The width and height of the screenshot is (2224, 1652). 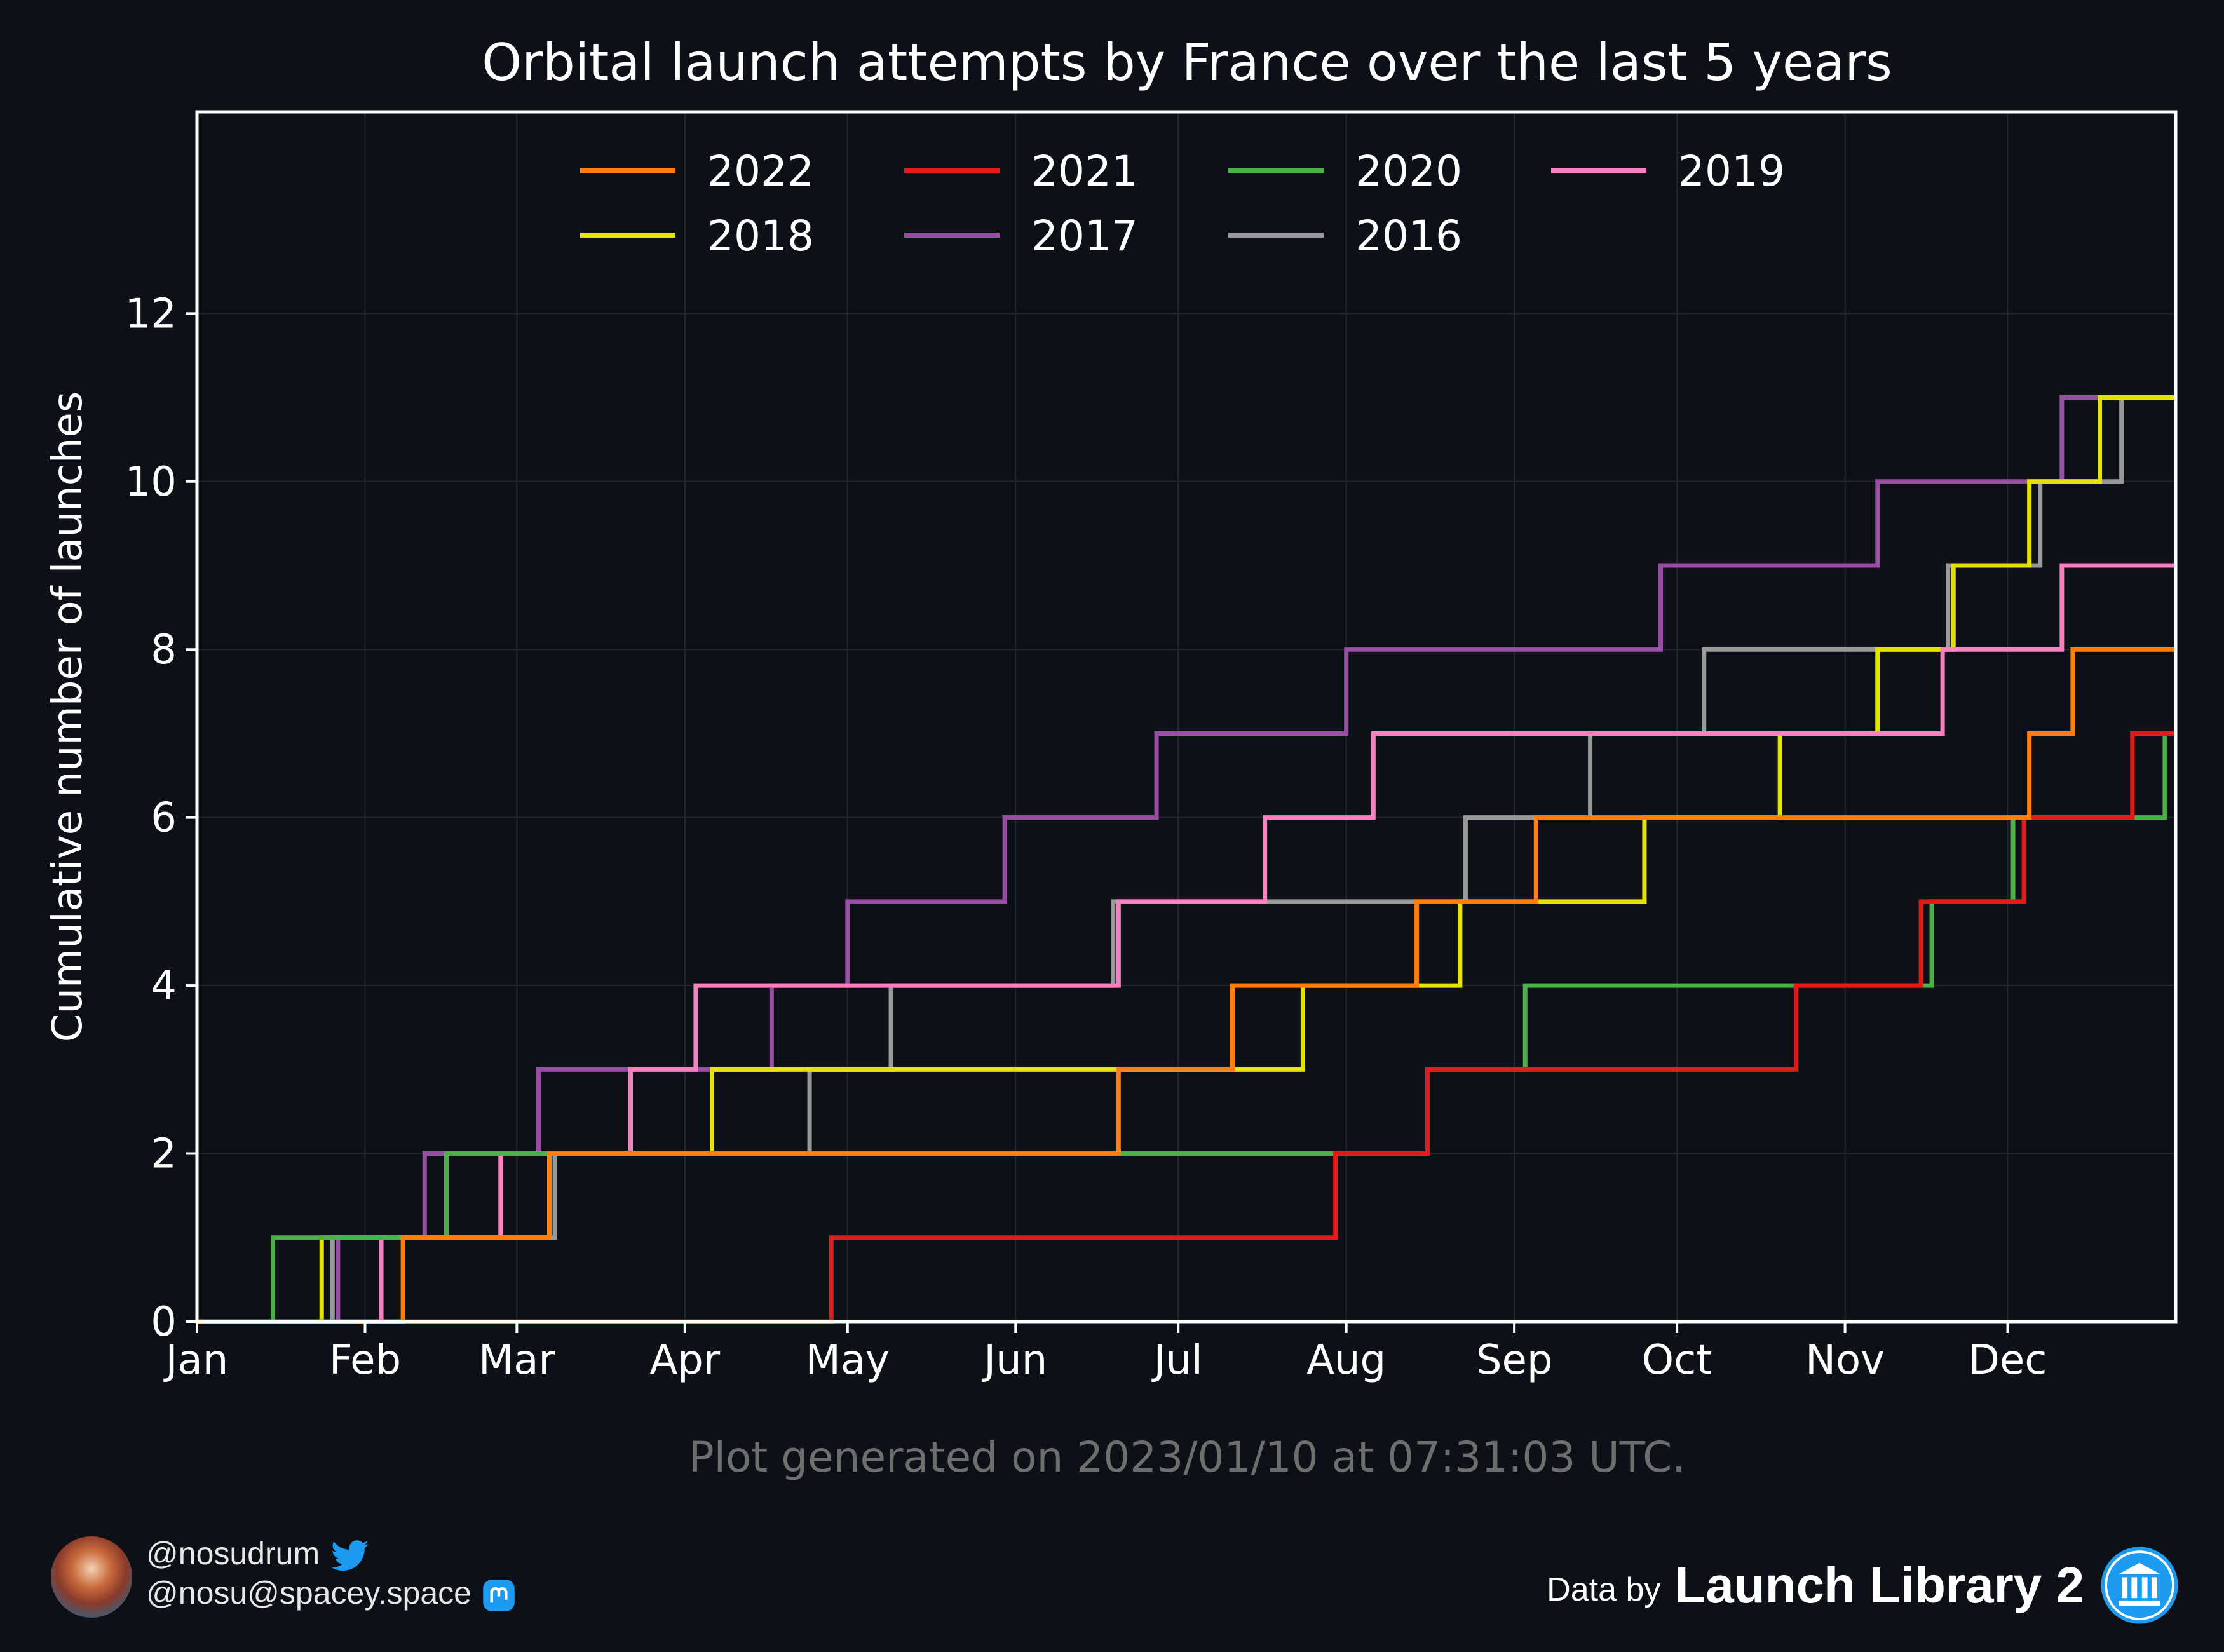 I want to click on chart-legend: 2022 2021 2020 2019 2018 2017 2016, so click(x=1182, y=204).